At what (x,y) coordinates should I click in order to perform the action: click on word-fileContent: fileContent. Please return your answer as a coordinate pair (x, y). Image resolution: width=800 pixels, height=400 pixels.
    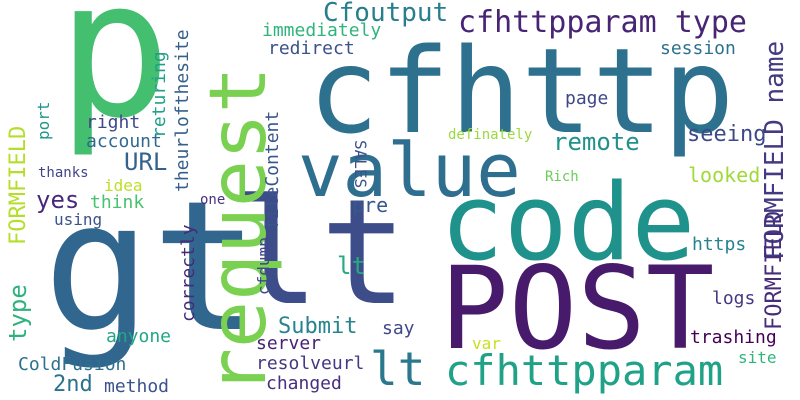
    Looking at the image, I should click on (272, 170).